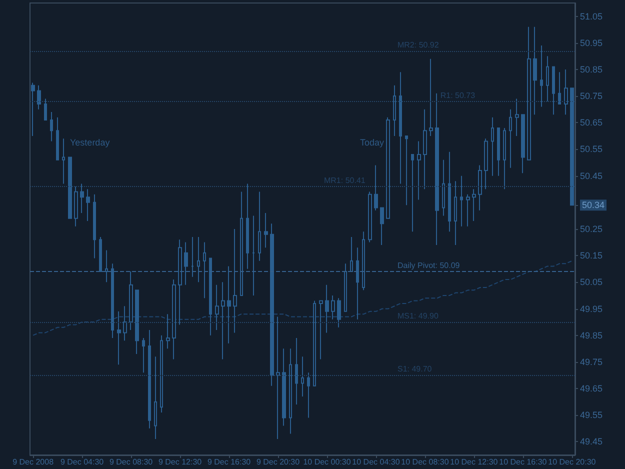 This screenshot has width=625, height=469. What do you see at coordinates (302, 298) in the screenshot?
I see `line-series` at bounding box center [302, 298].